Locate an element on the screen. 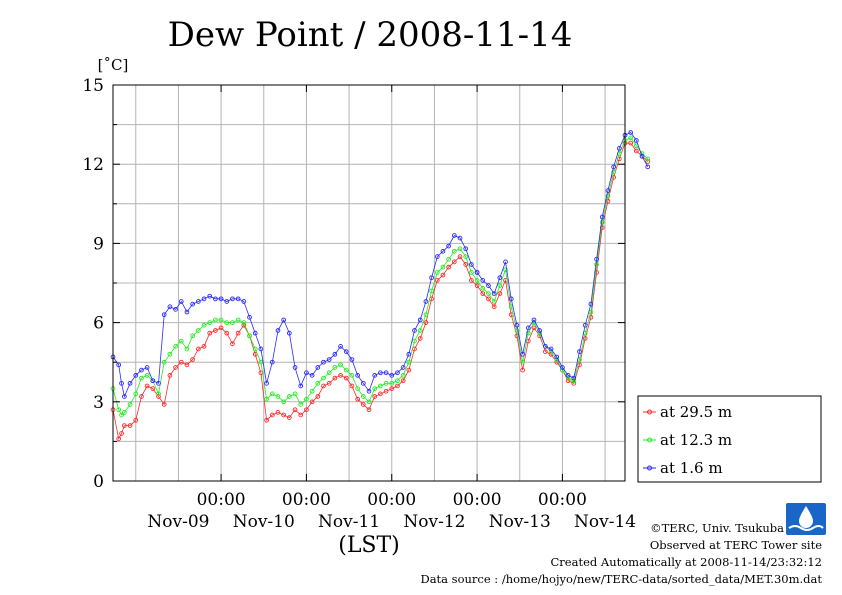 This screenshot has height=595, width=842. x-date-label: Nov-09 is located at coordinates (178, 522).